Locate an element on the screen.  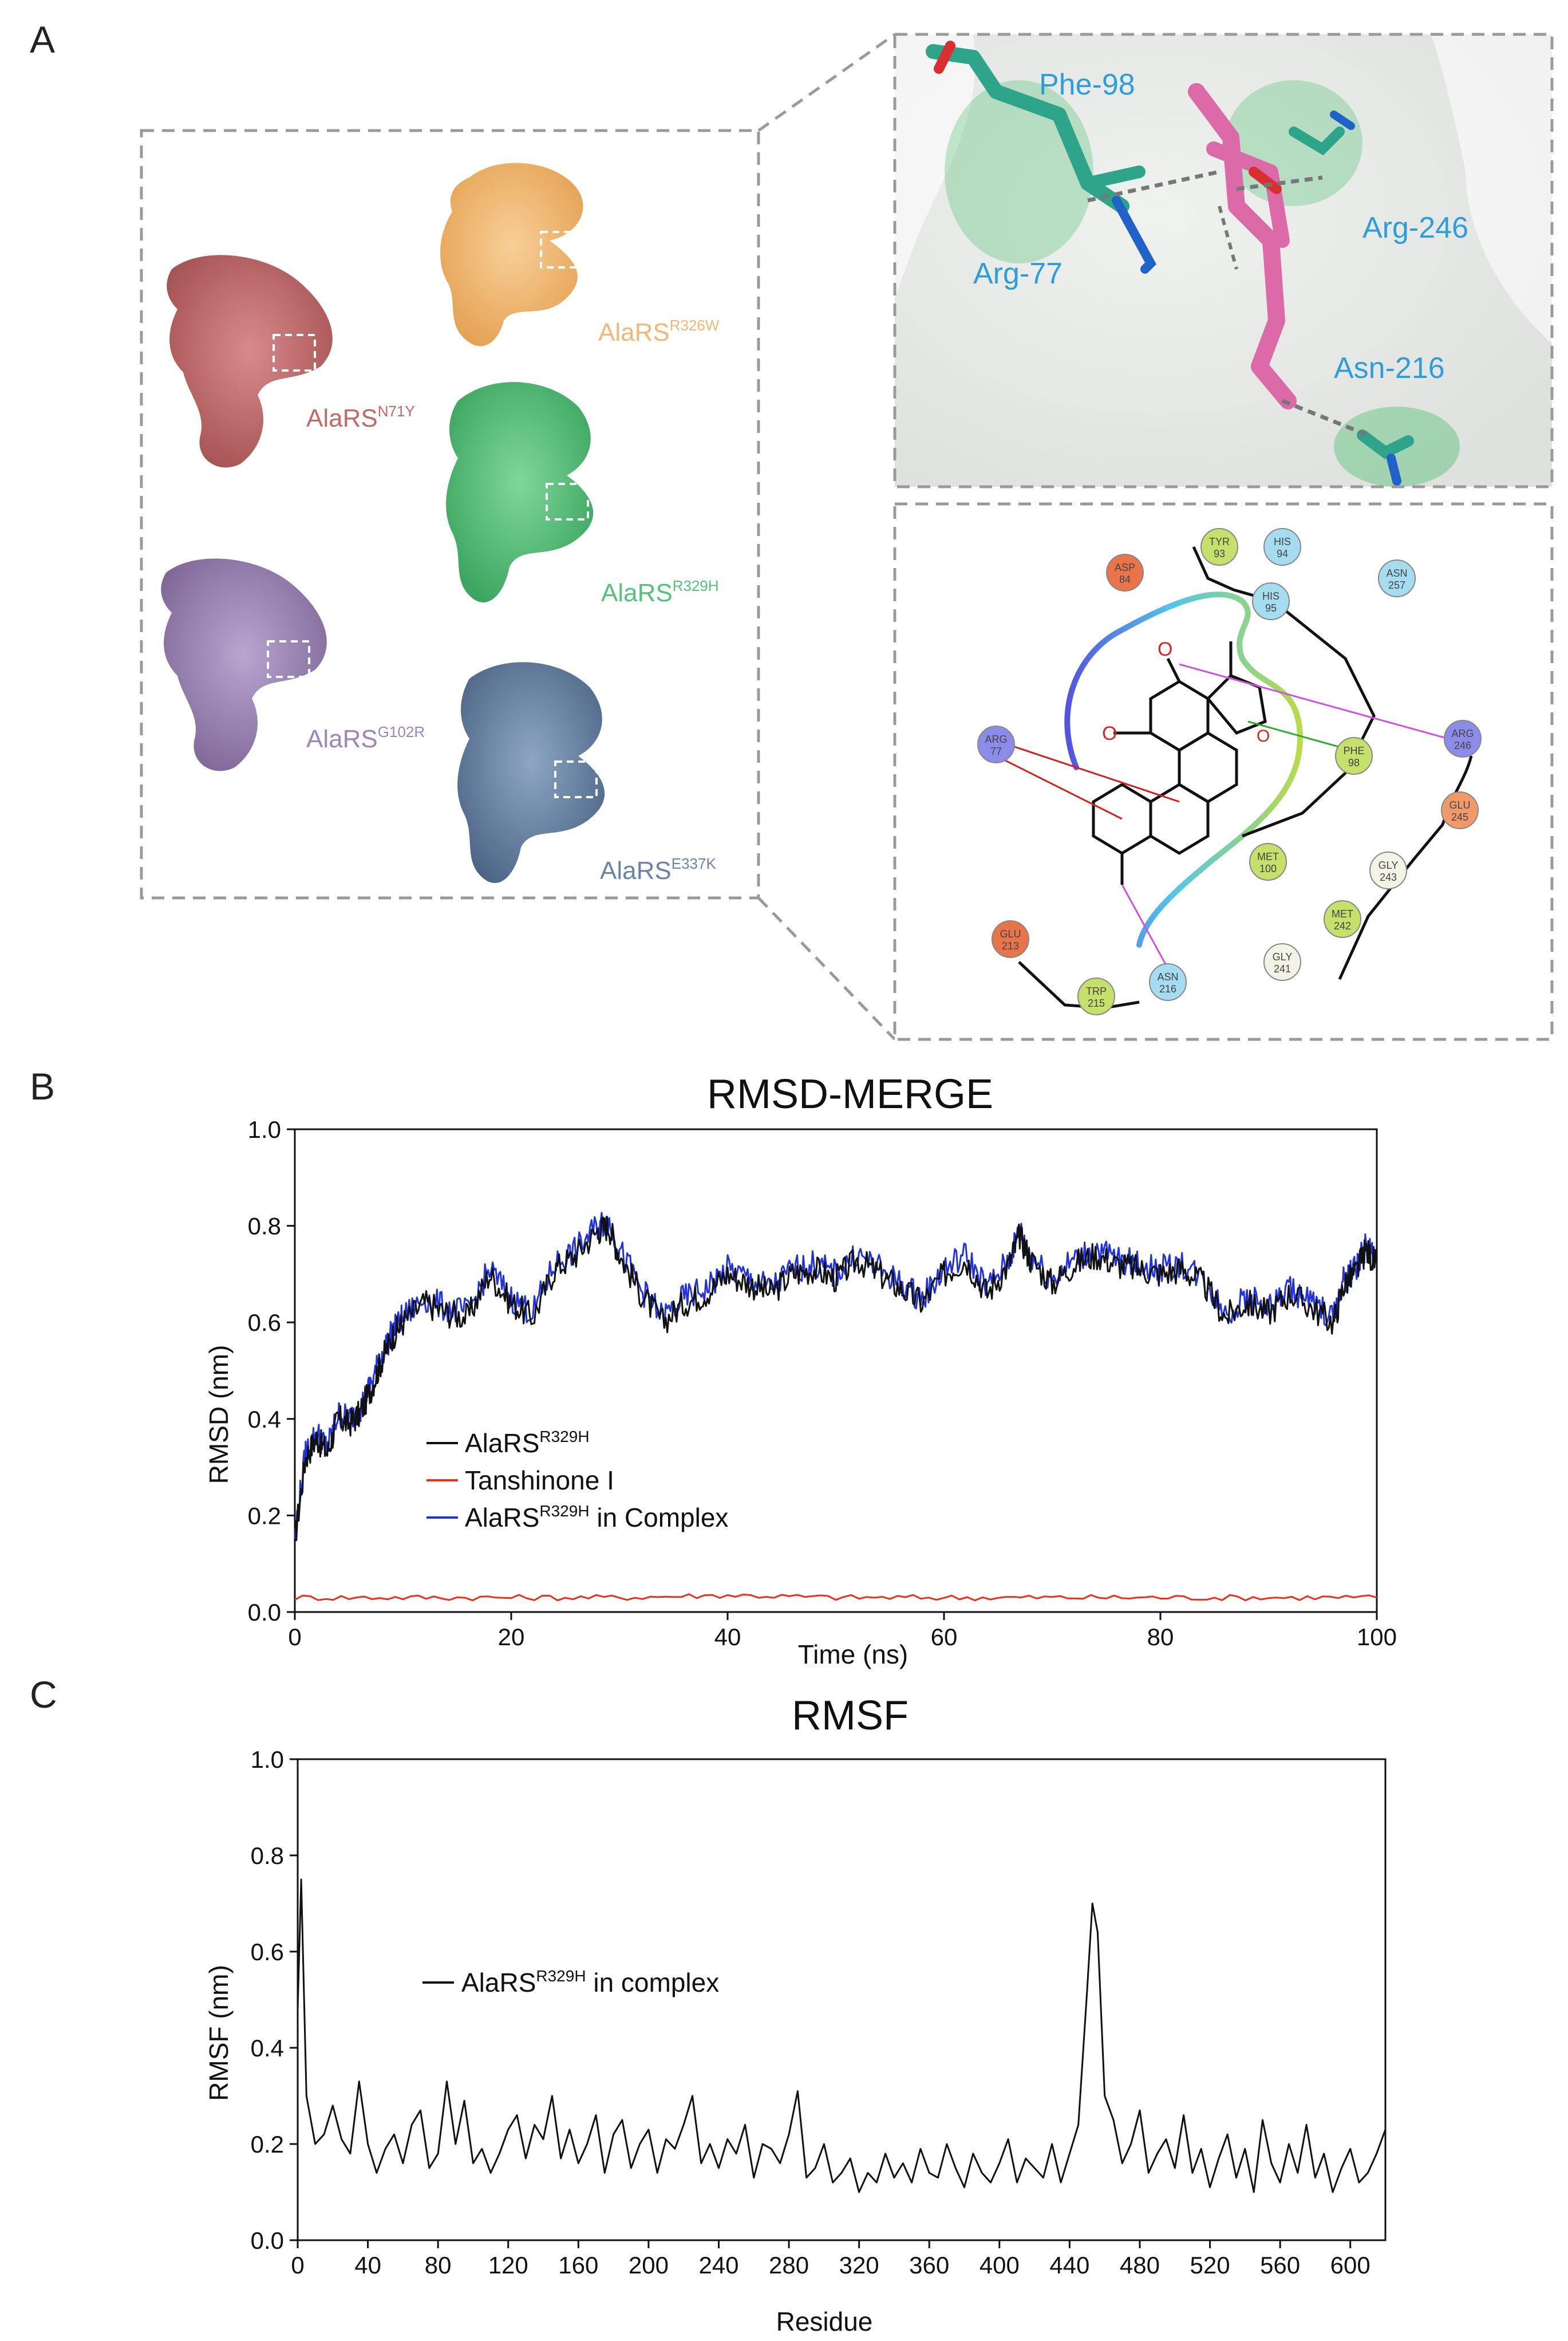
y-tick-label: 0.6 is located at coordinates (264, 1322).